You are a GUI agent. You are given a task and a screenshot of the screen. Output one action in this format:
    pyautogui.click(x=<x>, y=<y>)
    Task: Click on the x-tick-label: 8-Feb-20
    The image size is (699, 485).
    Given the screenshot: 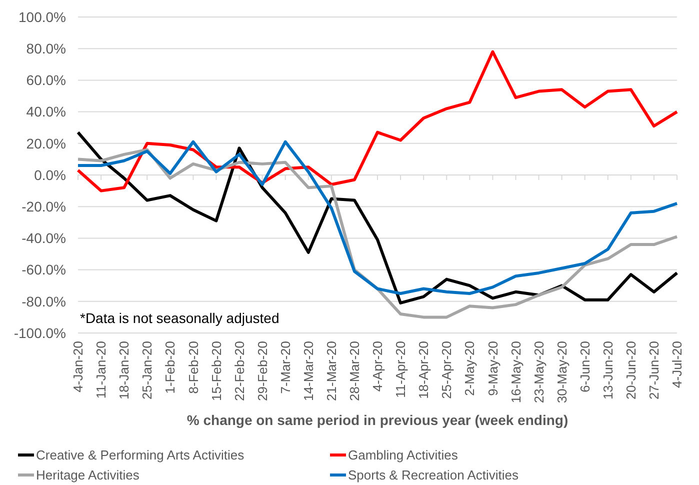 What is the action you would take?
    pyautogui.click(x=193, y=367)
    